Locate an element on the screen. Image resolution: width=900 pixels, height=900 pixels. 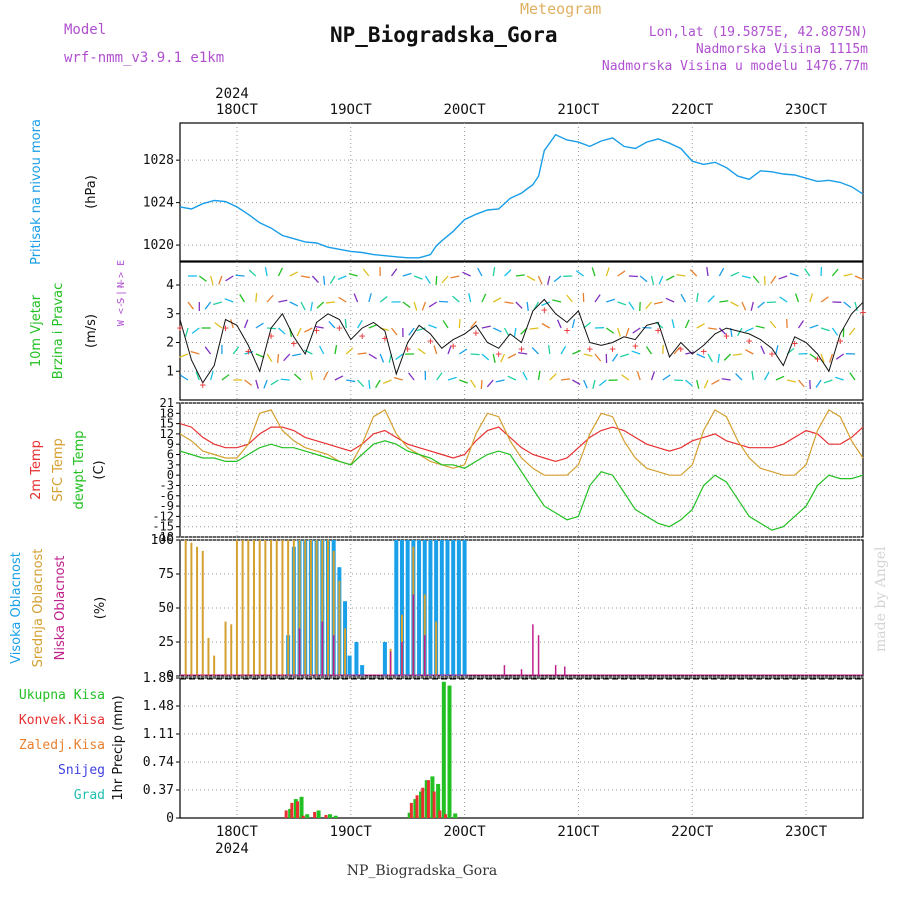
meteogram-label: Meteogram is located at coordinates (560, 9).